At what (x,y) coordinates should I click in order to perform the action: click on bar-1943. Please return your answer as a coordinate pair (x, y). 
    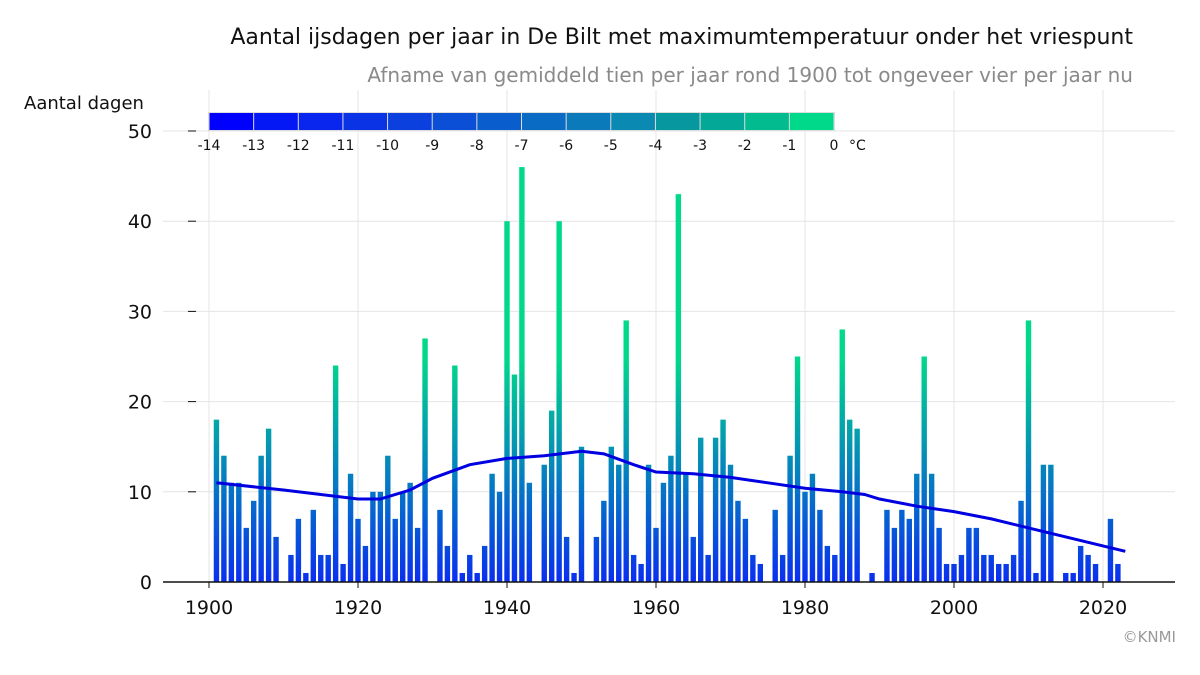
    Looking at the image, I should click on (529, 532).